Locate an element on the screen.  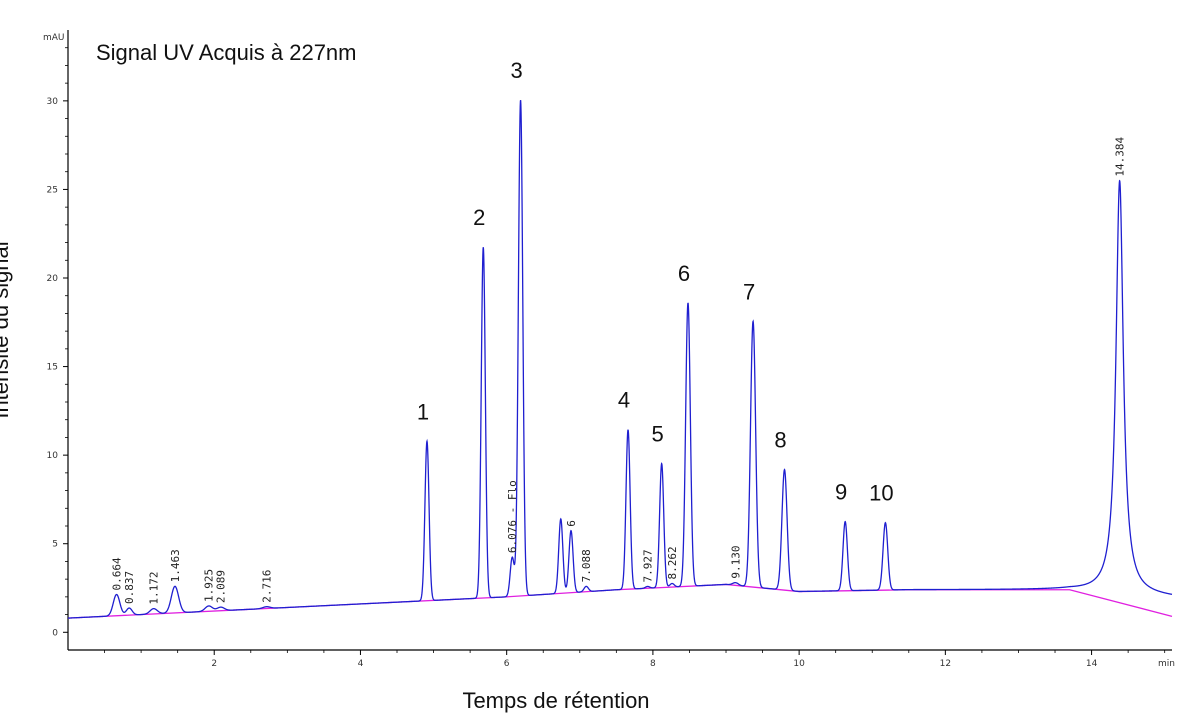
y-tick-label: 25 is located at coordinates (52, 190).